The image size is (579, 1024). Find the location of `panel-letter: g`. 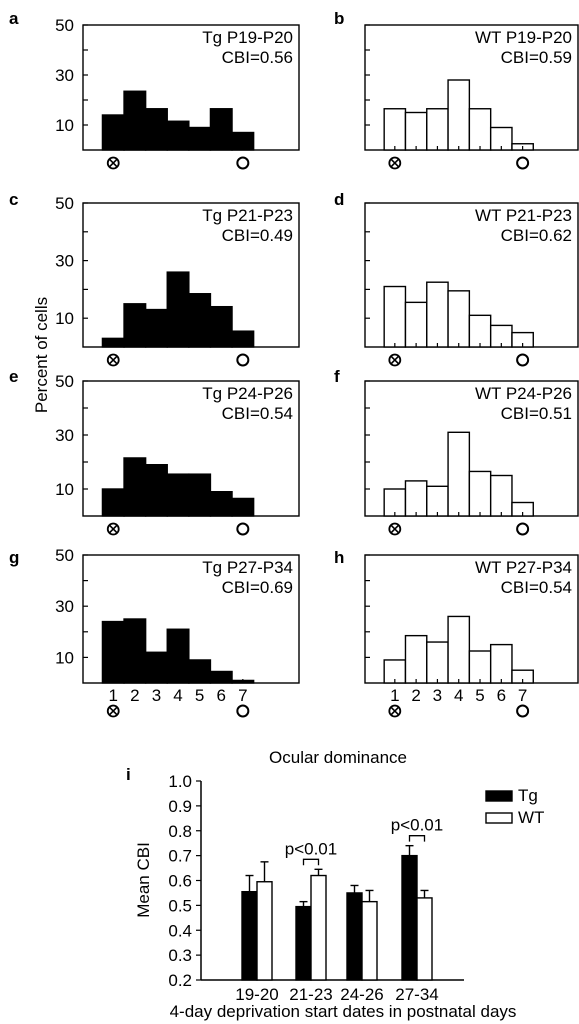

panel-letter: g is located at coordinates (14, 557).